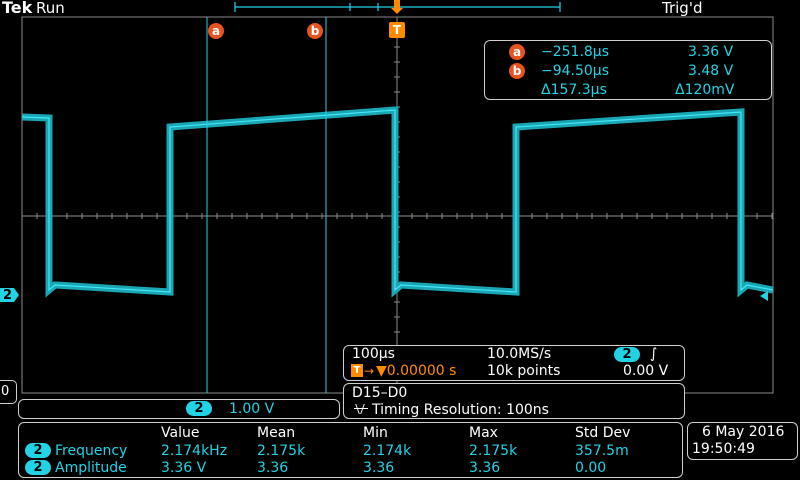 Image resolution: width=800 pixels, height=480 pixels. I want to click on cursor-a-marker: a, so click(216, 31).